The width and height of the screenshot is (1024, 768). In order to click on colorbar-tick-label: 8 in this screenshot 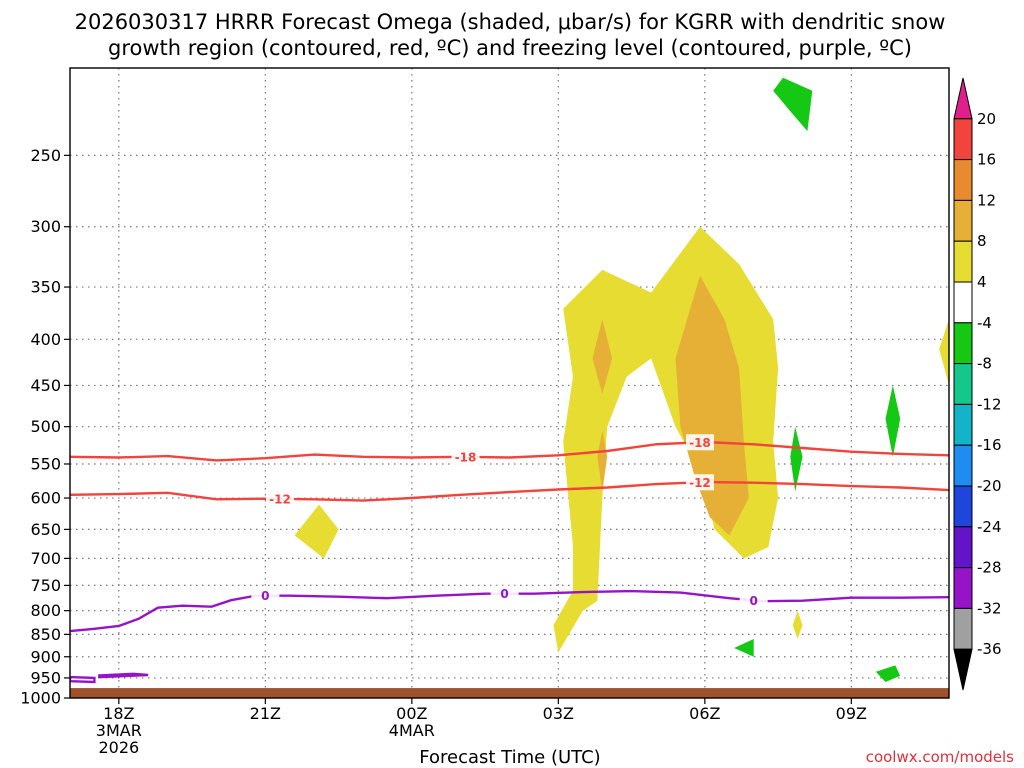, I will do `click(982, 241)`.